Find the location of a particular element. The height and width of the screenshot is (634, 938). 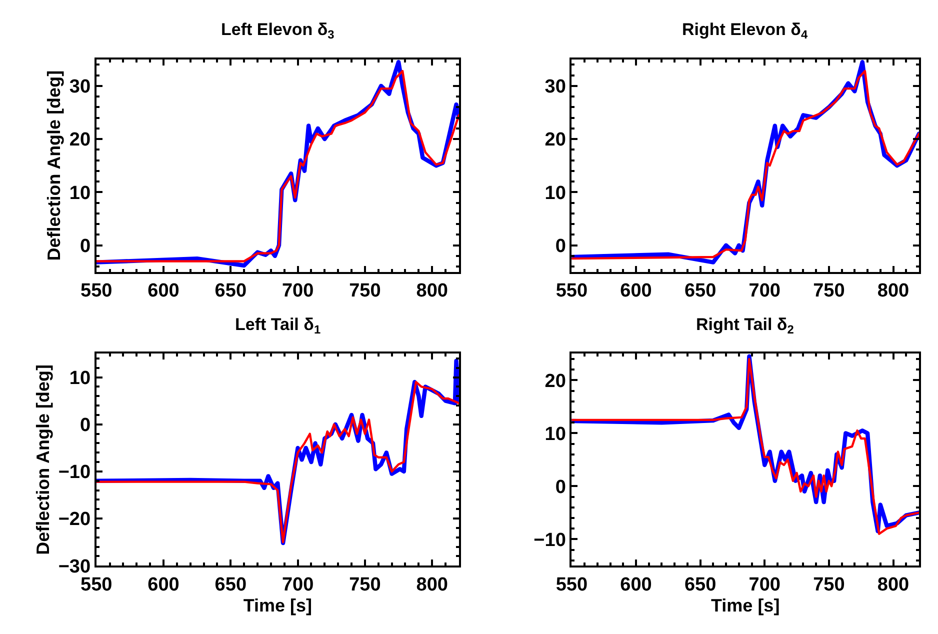

chart-title: Right Tail δ$_{2}$ is located at coordinates (745, 326).